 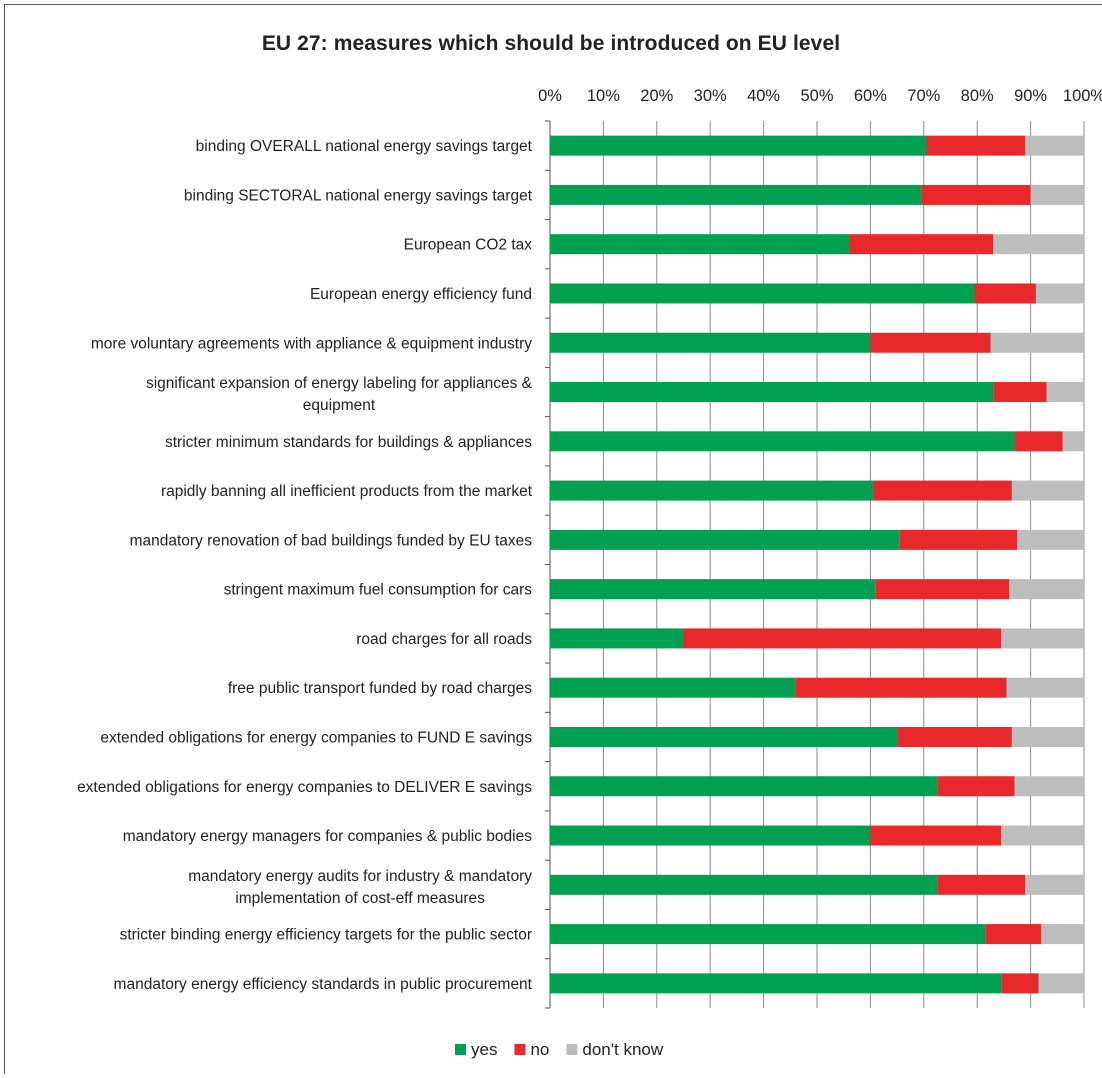 What do you see at coordinates (550, 96) in the screenshot?
I see `x-tick-label: 0%` at bounding box center [550, 96].